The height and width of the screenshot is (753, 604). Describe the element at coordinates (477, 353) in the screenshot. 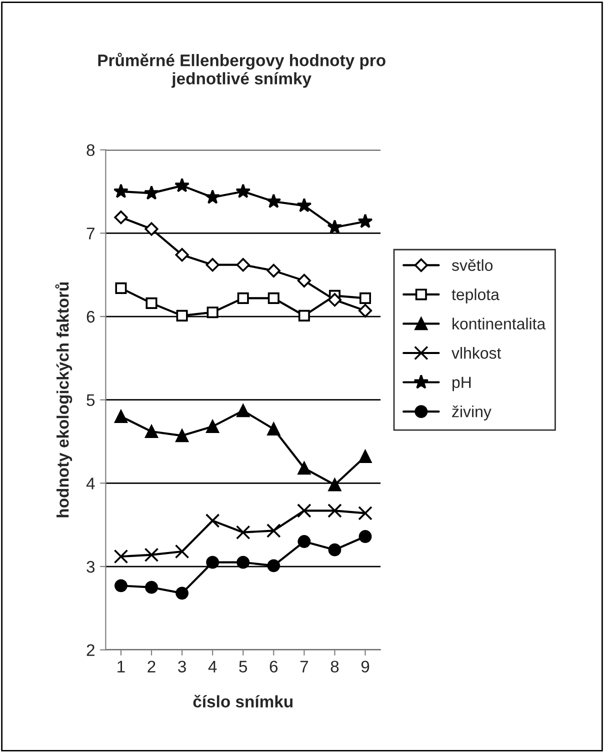

I see `legend-label: vlhkost` at that location.